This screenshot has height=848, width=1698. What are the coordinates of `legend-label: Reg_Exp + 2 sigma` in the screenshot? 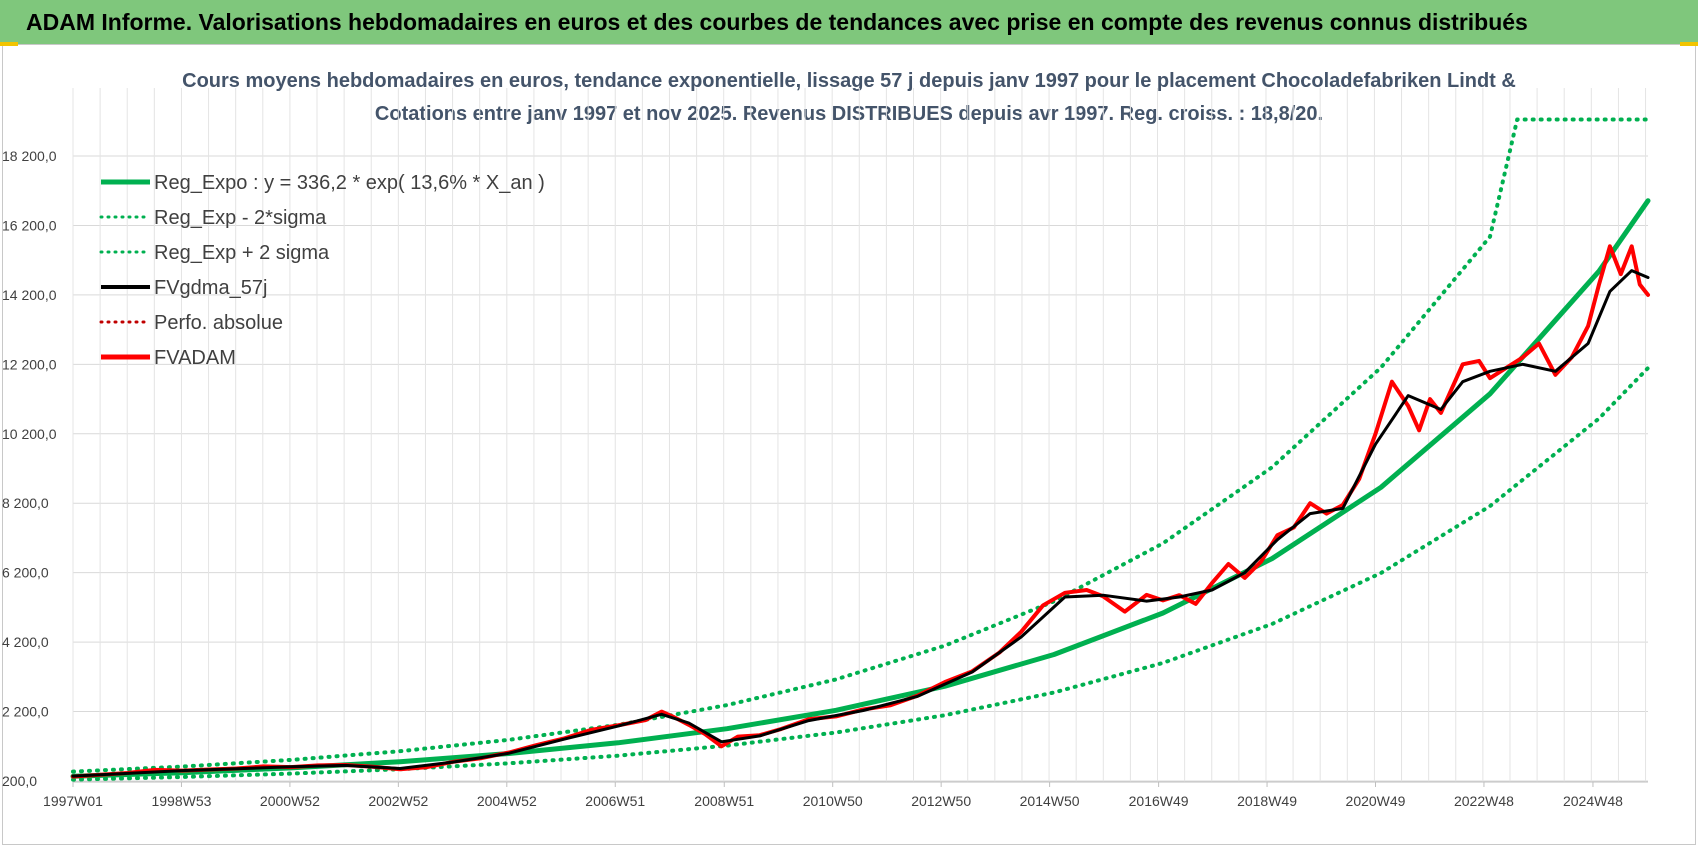 It's located at (242, 253).